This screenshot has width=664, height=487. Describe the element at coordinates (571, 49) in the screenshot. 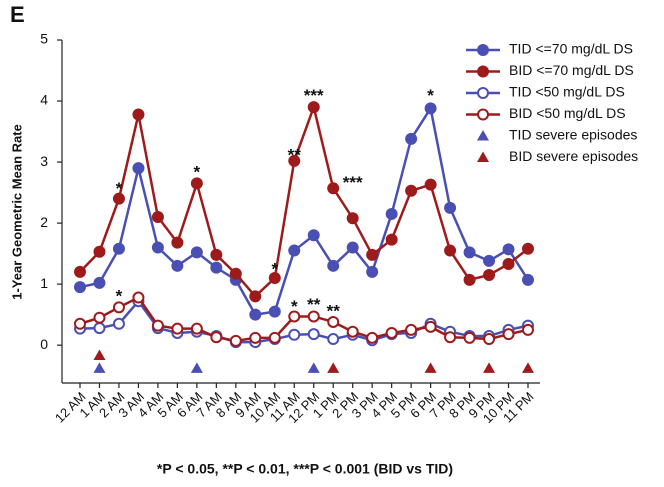

I see `legend-label: TID <=70 mg/dL DS` at that location.